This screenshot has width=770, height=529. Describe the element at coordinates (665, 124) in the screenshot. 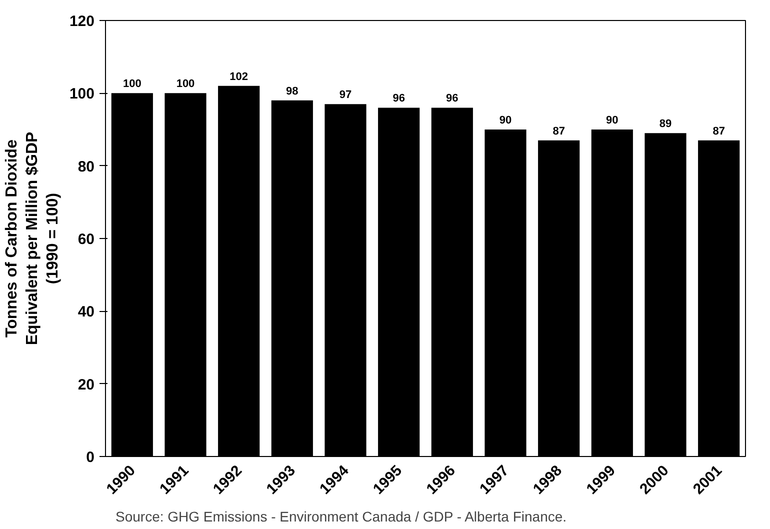

I see `data-label: 89` at that location.